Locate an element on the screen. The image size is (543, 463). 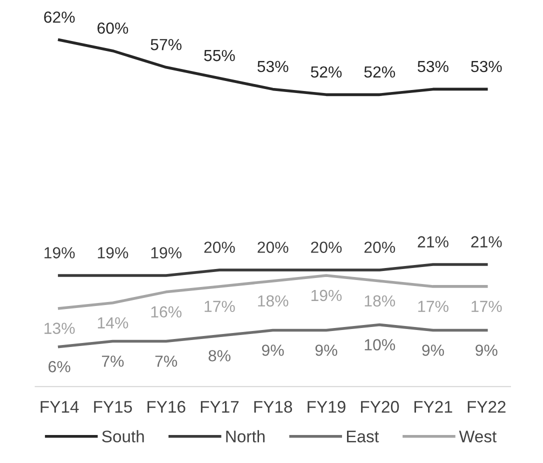
x-tick-label: FY19 is located at coordinates (327, 406).